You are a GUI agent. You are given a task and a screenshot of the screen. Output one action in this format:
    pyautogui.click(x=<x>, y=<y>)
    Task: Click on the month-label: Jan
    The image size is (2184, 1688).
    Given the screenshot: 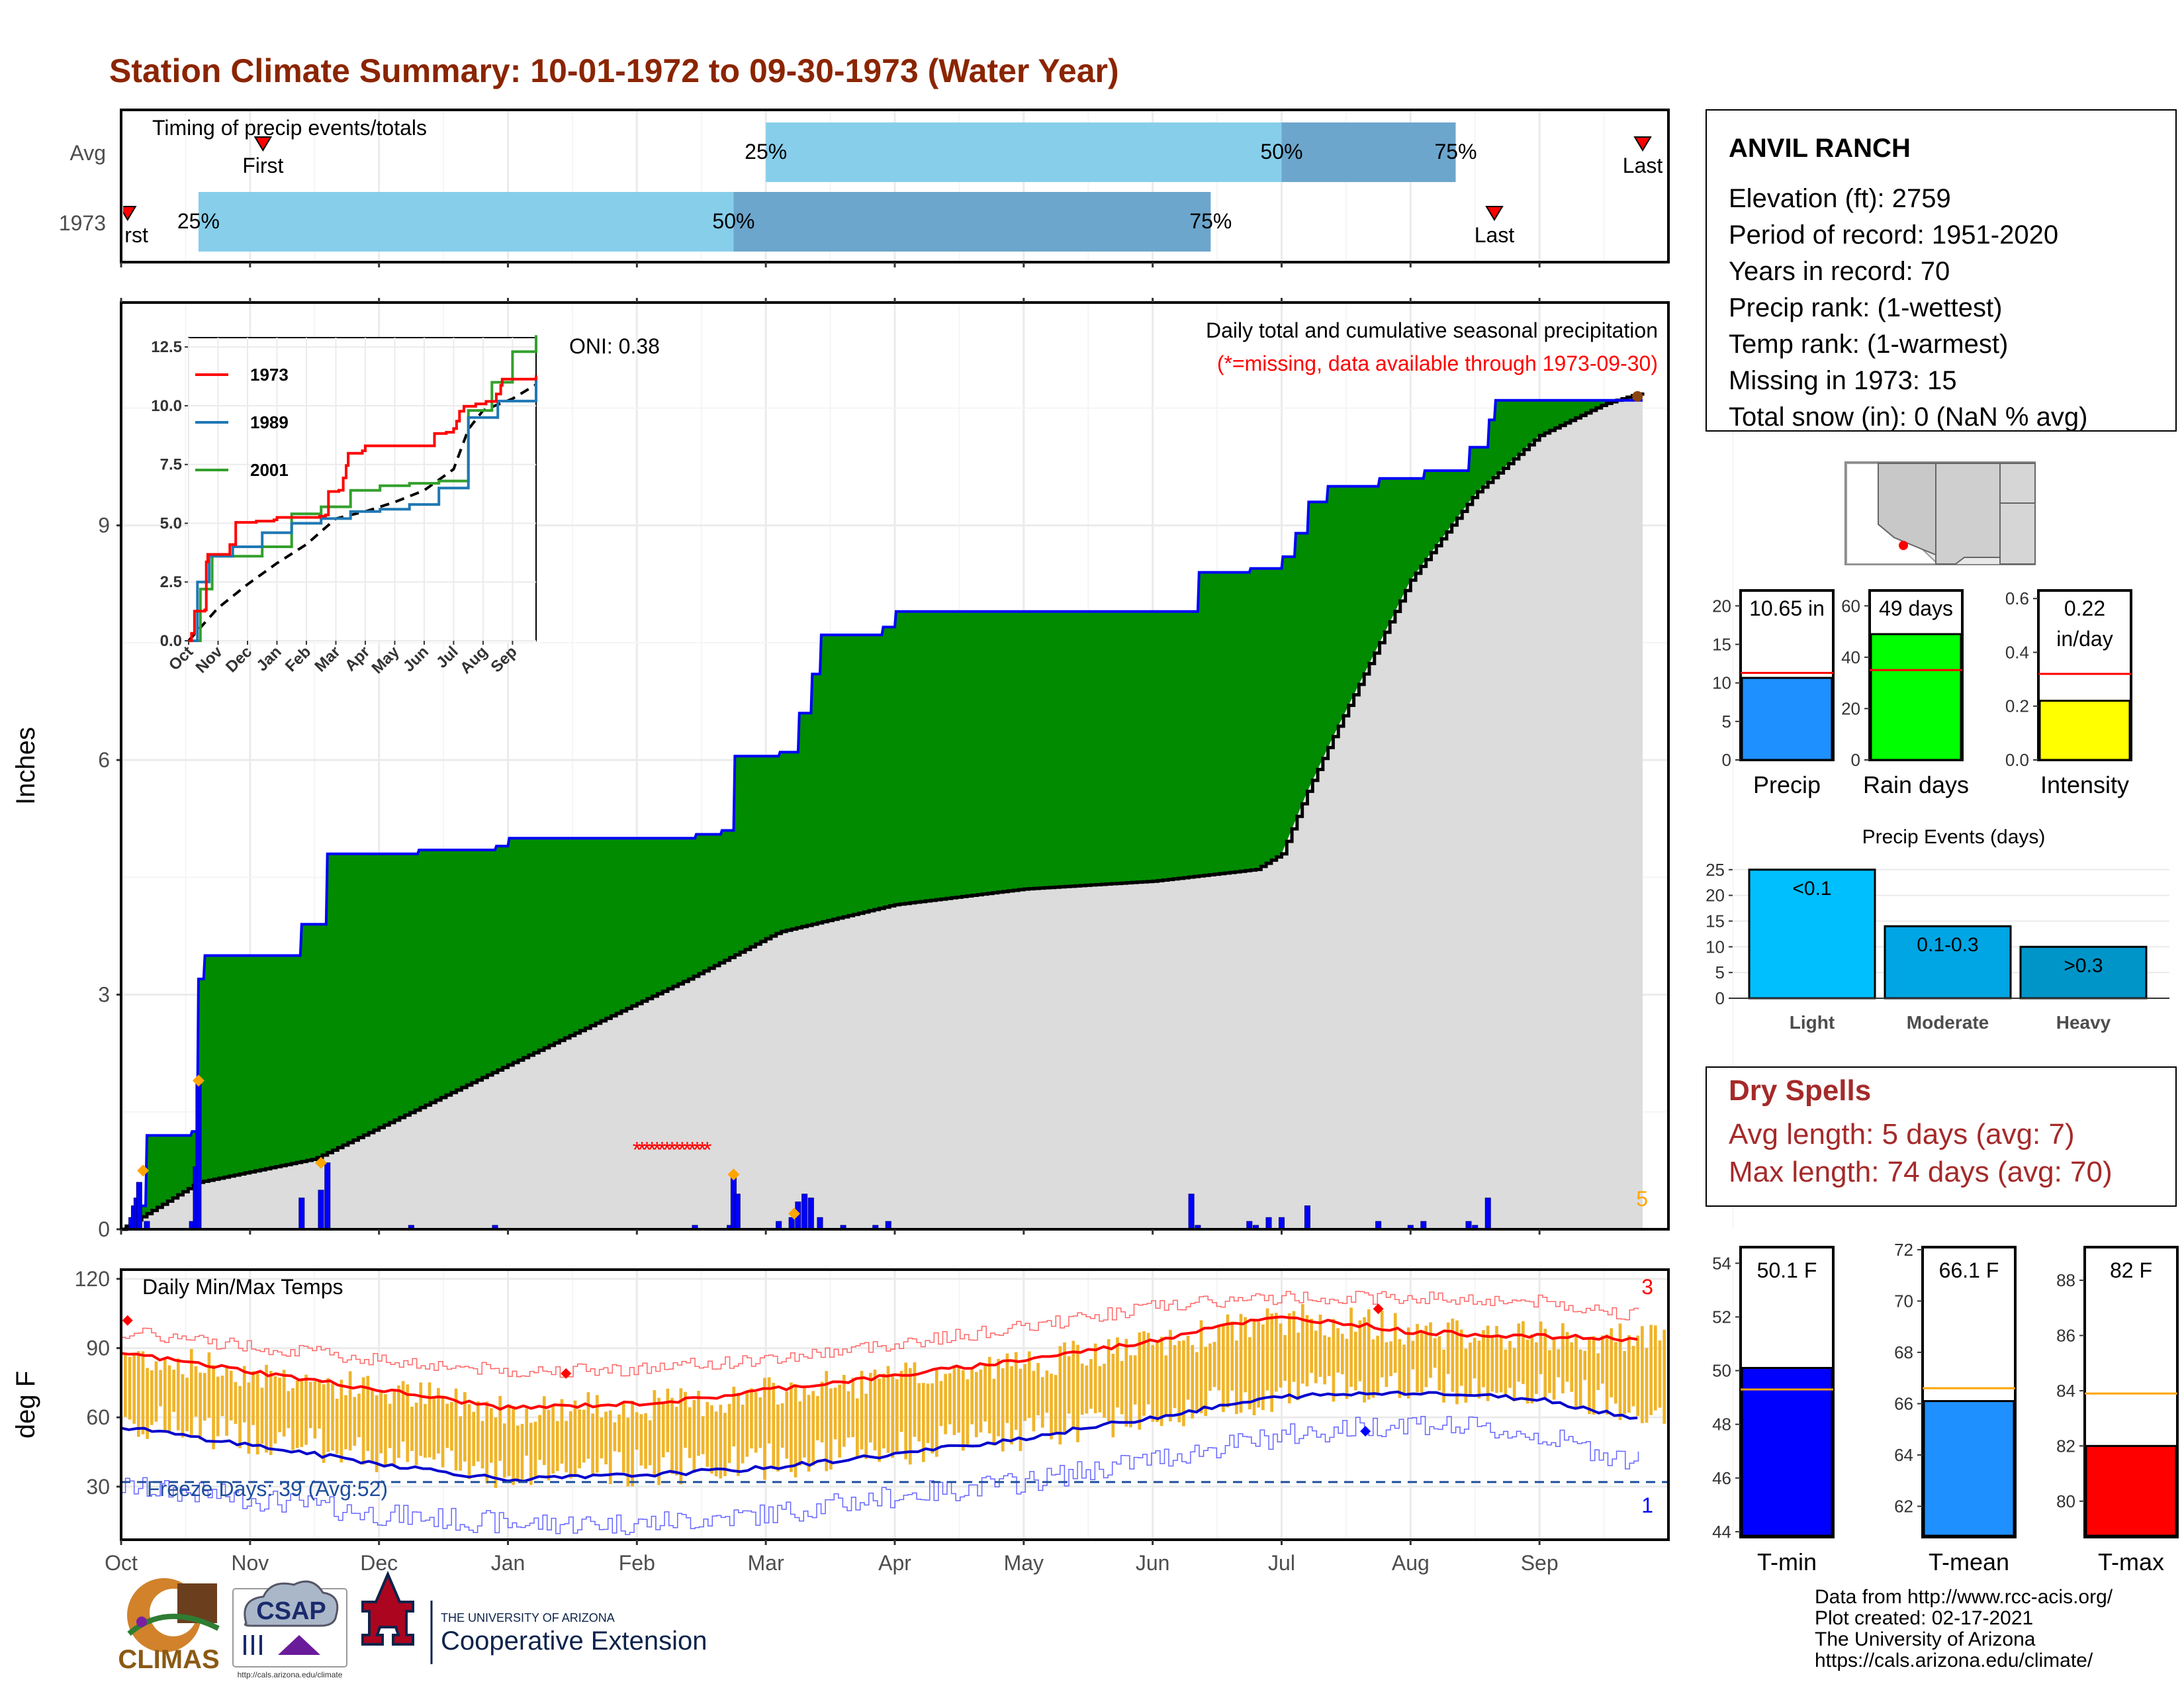 What is the action you would take?
    pyautogui.click(x=508, y=1563)
    